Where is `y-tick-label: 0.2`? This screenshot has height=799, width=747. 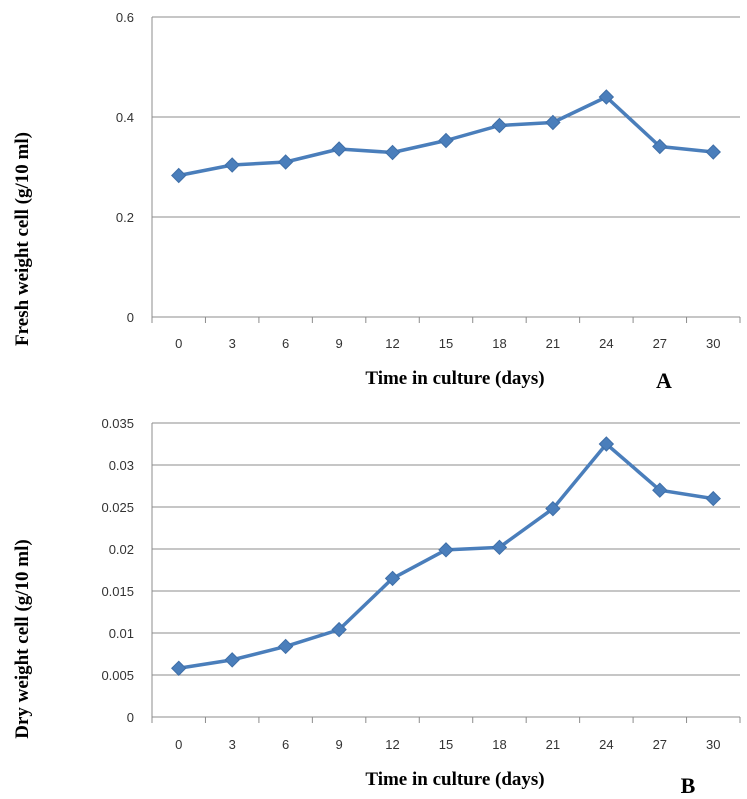
y-tick-label: 0.2 is located at coordinates (125, 217).